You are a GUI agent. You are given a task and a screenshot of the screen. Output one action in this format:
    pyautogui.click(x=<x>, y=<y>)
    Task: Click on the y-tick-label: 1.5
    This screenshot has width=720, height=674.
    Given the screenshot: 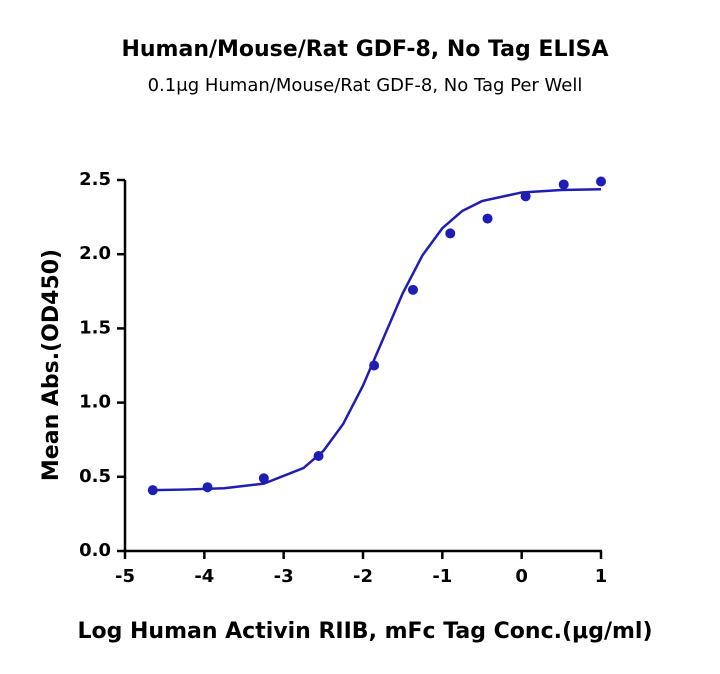 What is the action you would take?
    pyautogui.click(x=95, y=327)
    